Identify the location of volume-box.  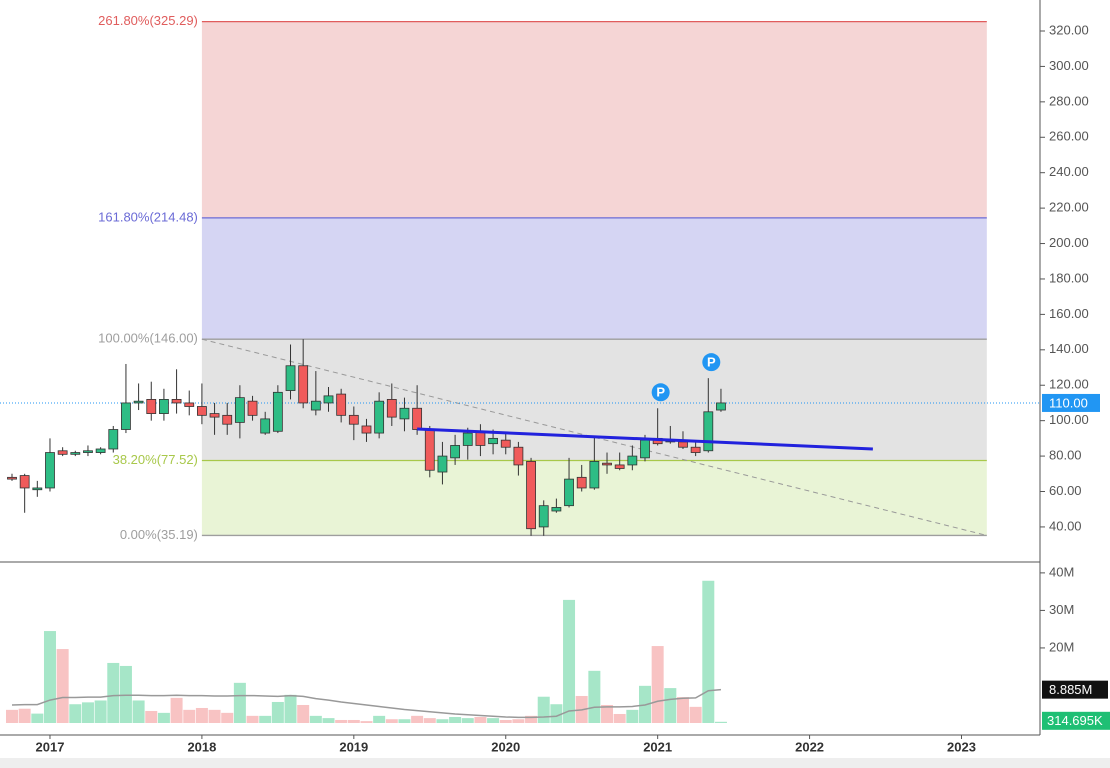
(1076, 720).